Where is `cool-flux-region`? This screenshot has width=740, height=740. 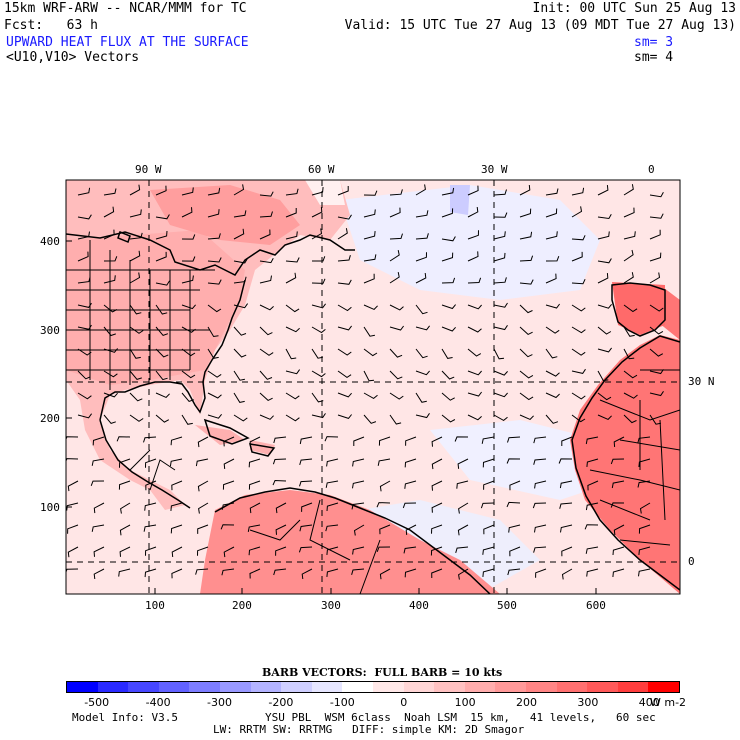
cool-flux-region is located at coordinates (470, 242).